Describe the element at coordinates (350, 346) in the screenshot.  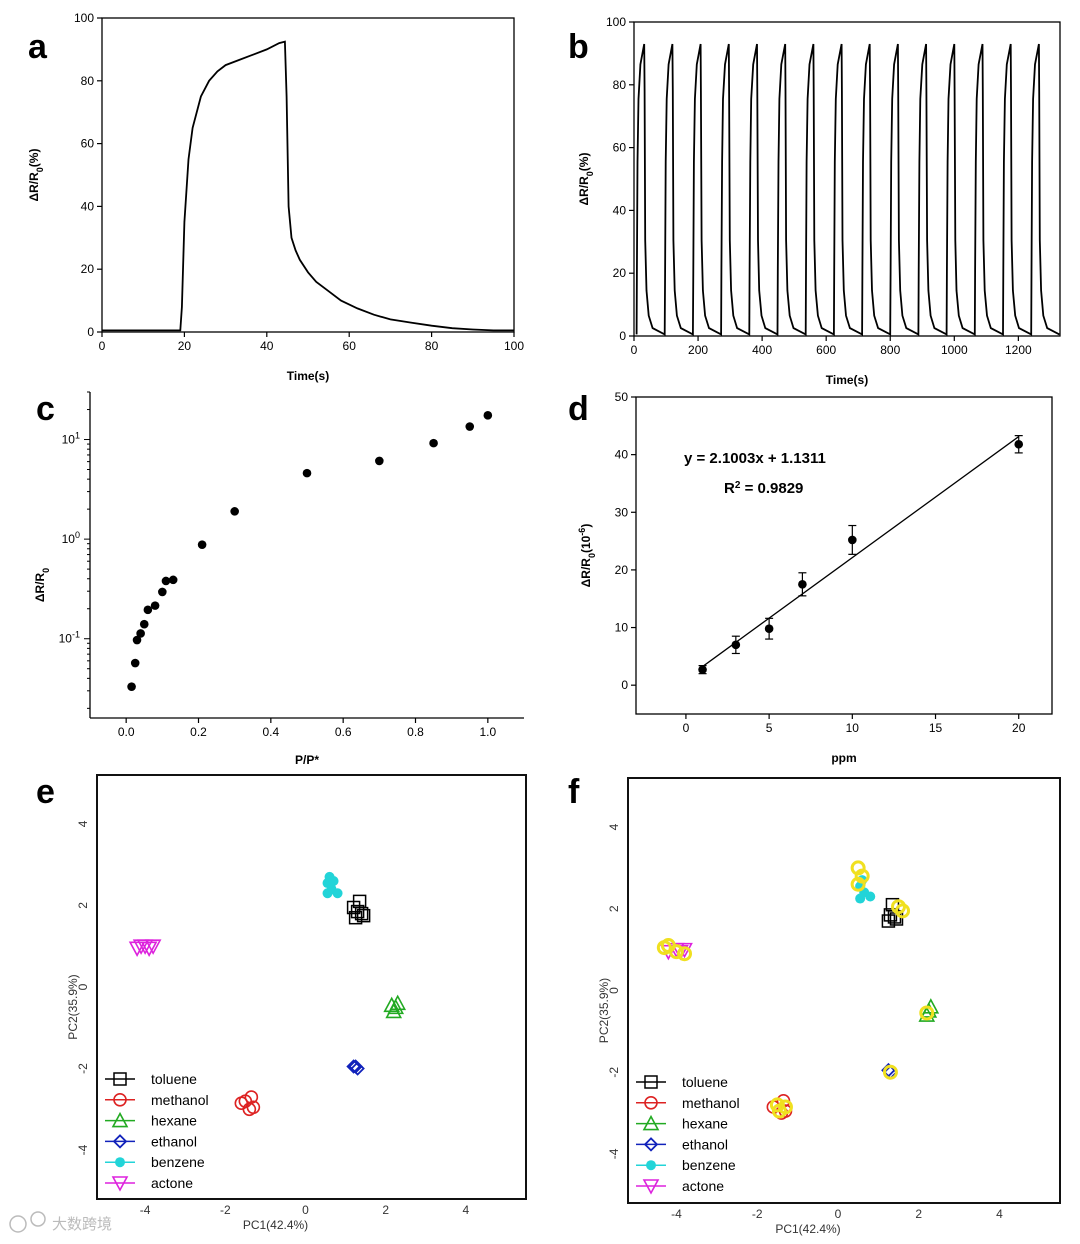
I see `x-tick-label: 60` at that location.